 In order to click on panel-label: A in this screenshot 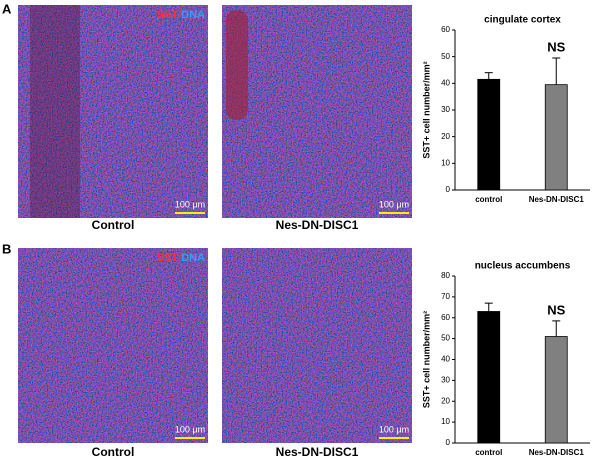, I will do `click(7, 8)`.